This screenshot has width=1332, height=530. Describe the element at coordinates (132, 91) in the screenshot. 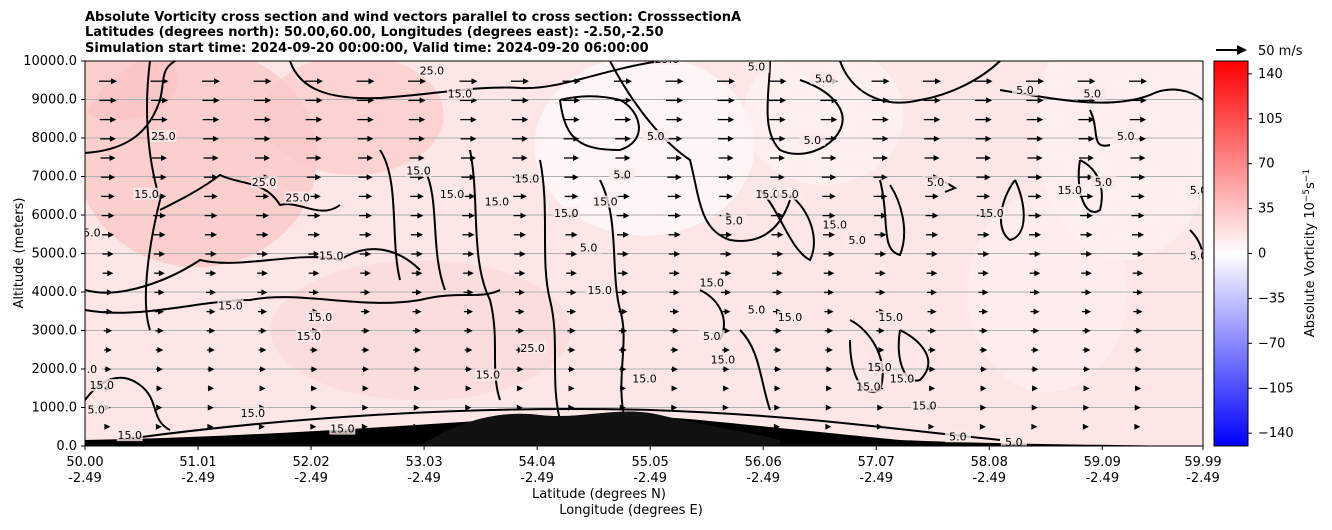

I see `vorticity-patch` at that location.